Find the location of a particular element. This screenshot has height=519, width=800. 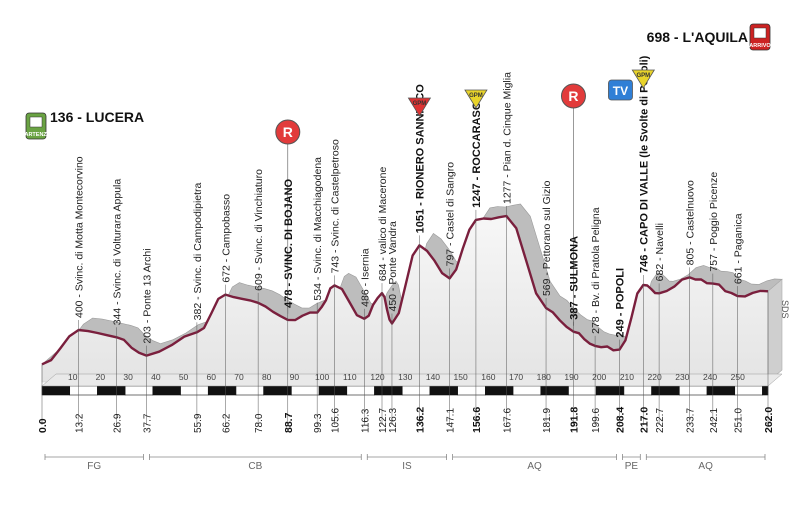

waypoint-km: 88.7 is located at coordinates (289, 422).